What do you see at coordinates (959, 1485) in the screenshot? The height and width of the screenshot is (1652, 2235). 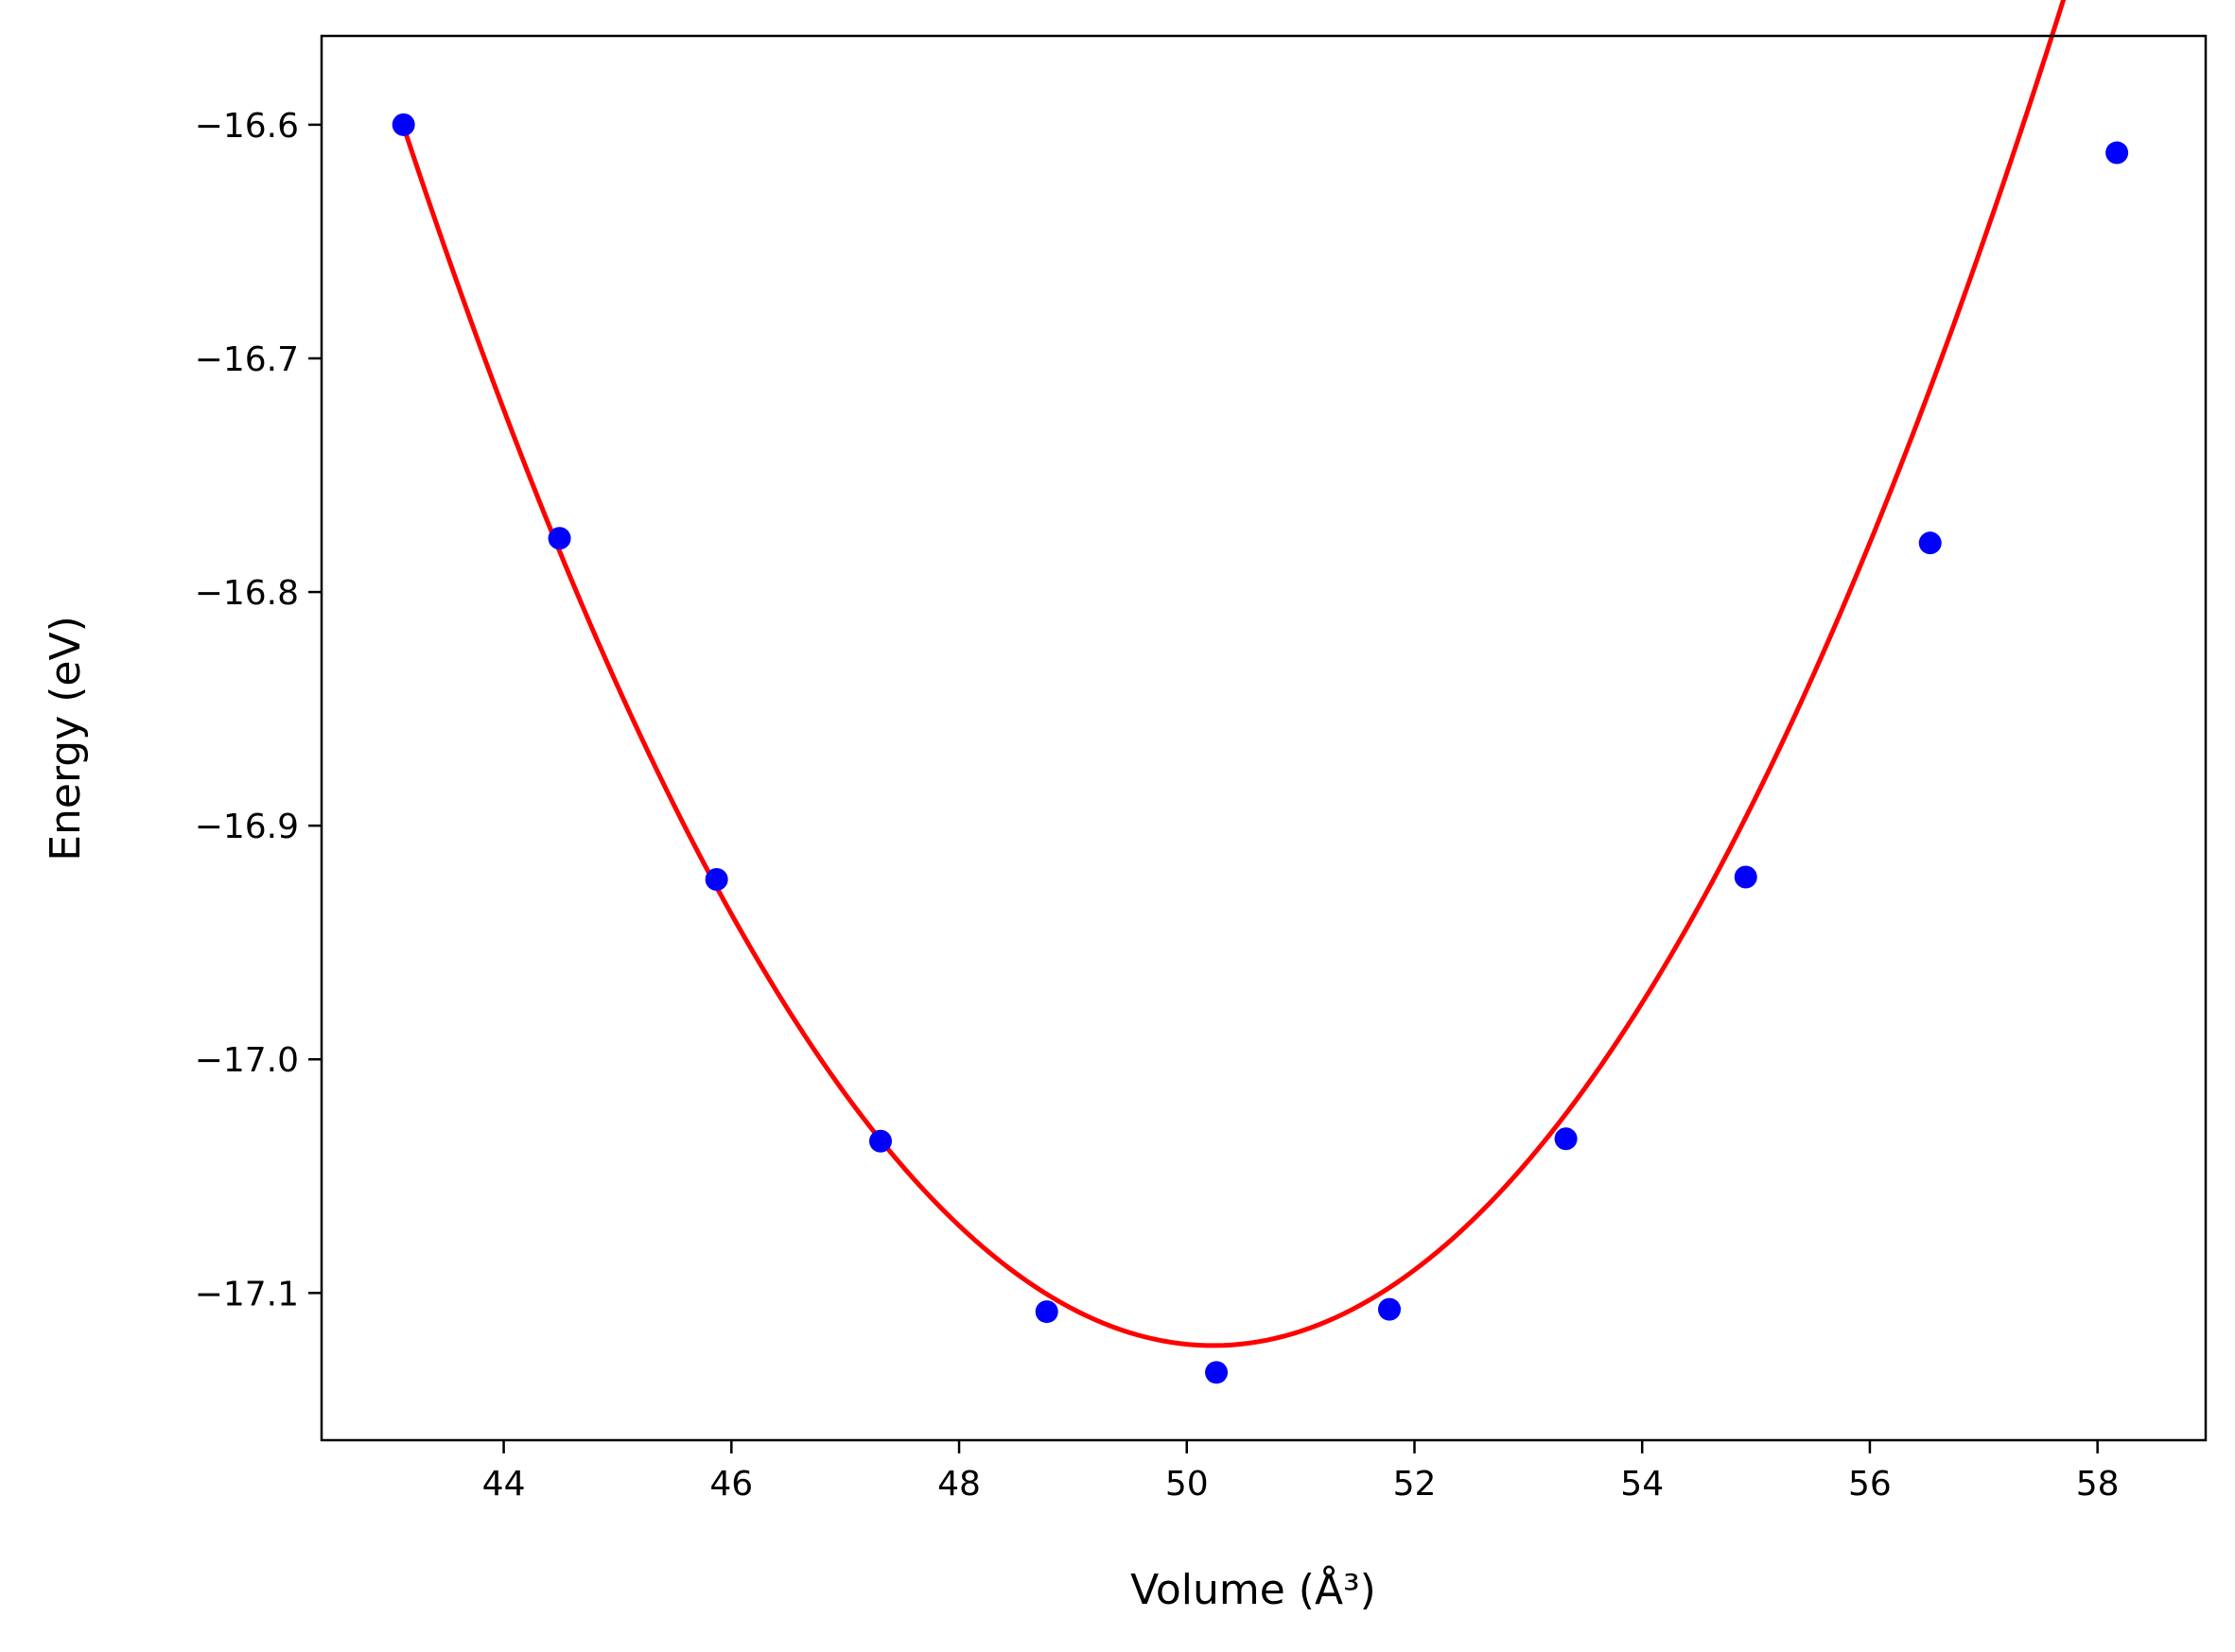 I see `x-tick-label: 48` at bounding box center [959, 1485].